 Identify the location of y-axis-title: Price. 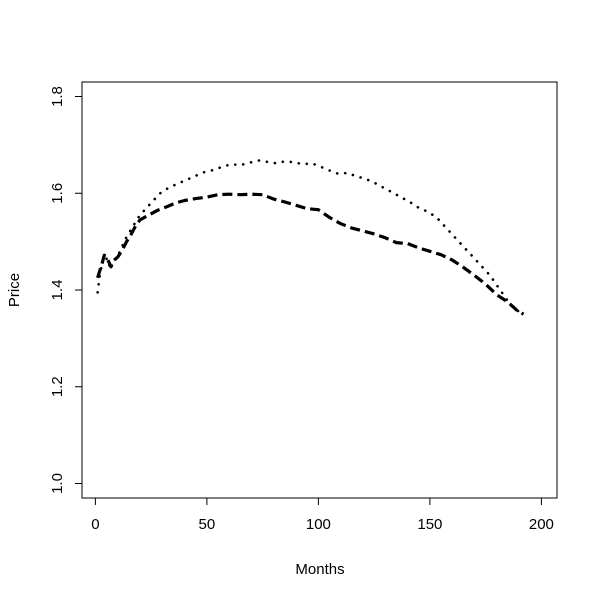
(14, 290).